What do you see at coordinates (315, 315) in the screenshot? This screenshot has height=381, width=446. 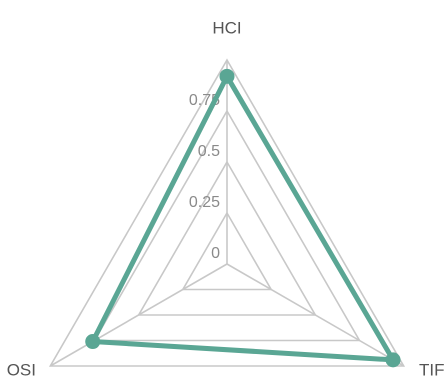 I see `spoke-tif` at bounding box center [315, 315].